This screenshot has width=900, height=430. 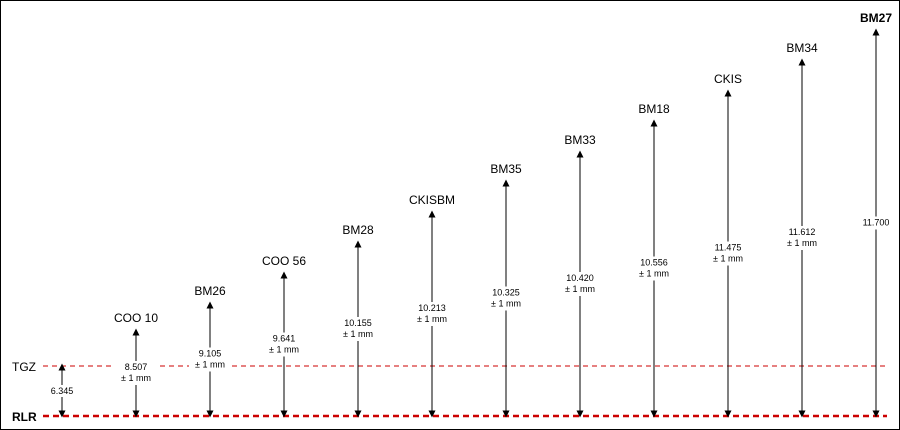 What do you see at coordinates (506, 169) in the screenshot?
I see `label-bm35: BM35` at bounding box center [506, 169].